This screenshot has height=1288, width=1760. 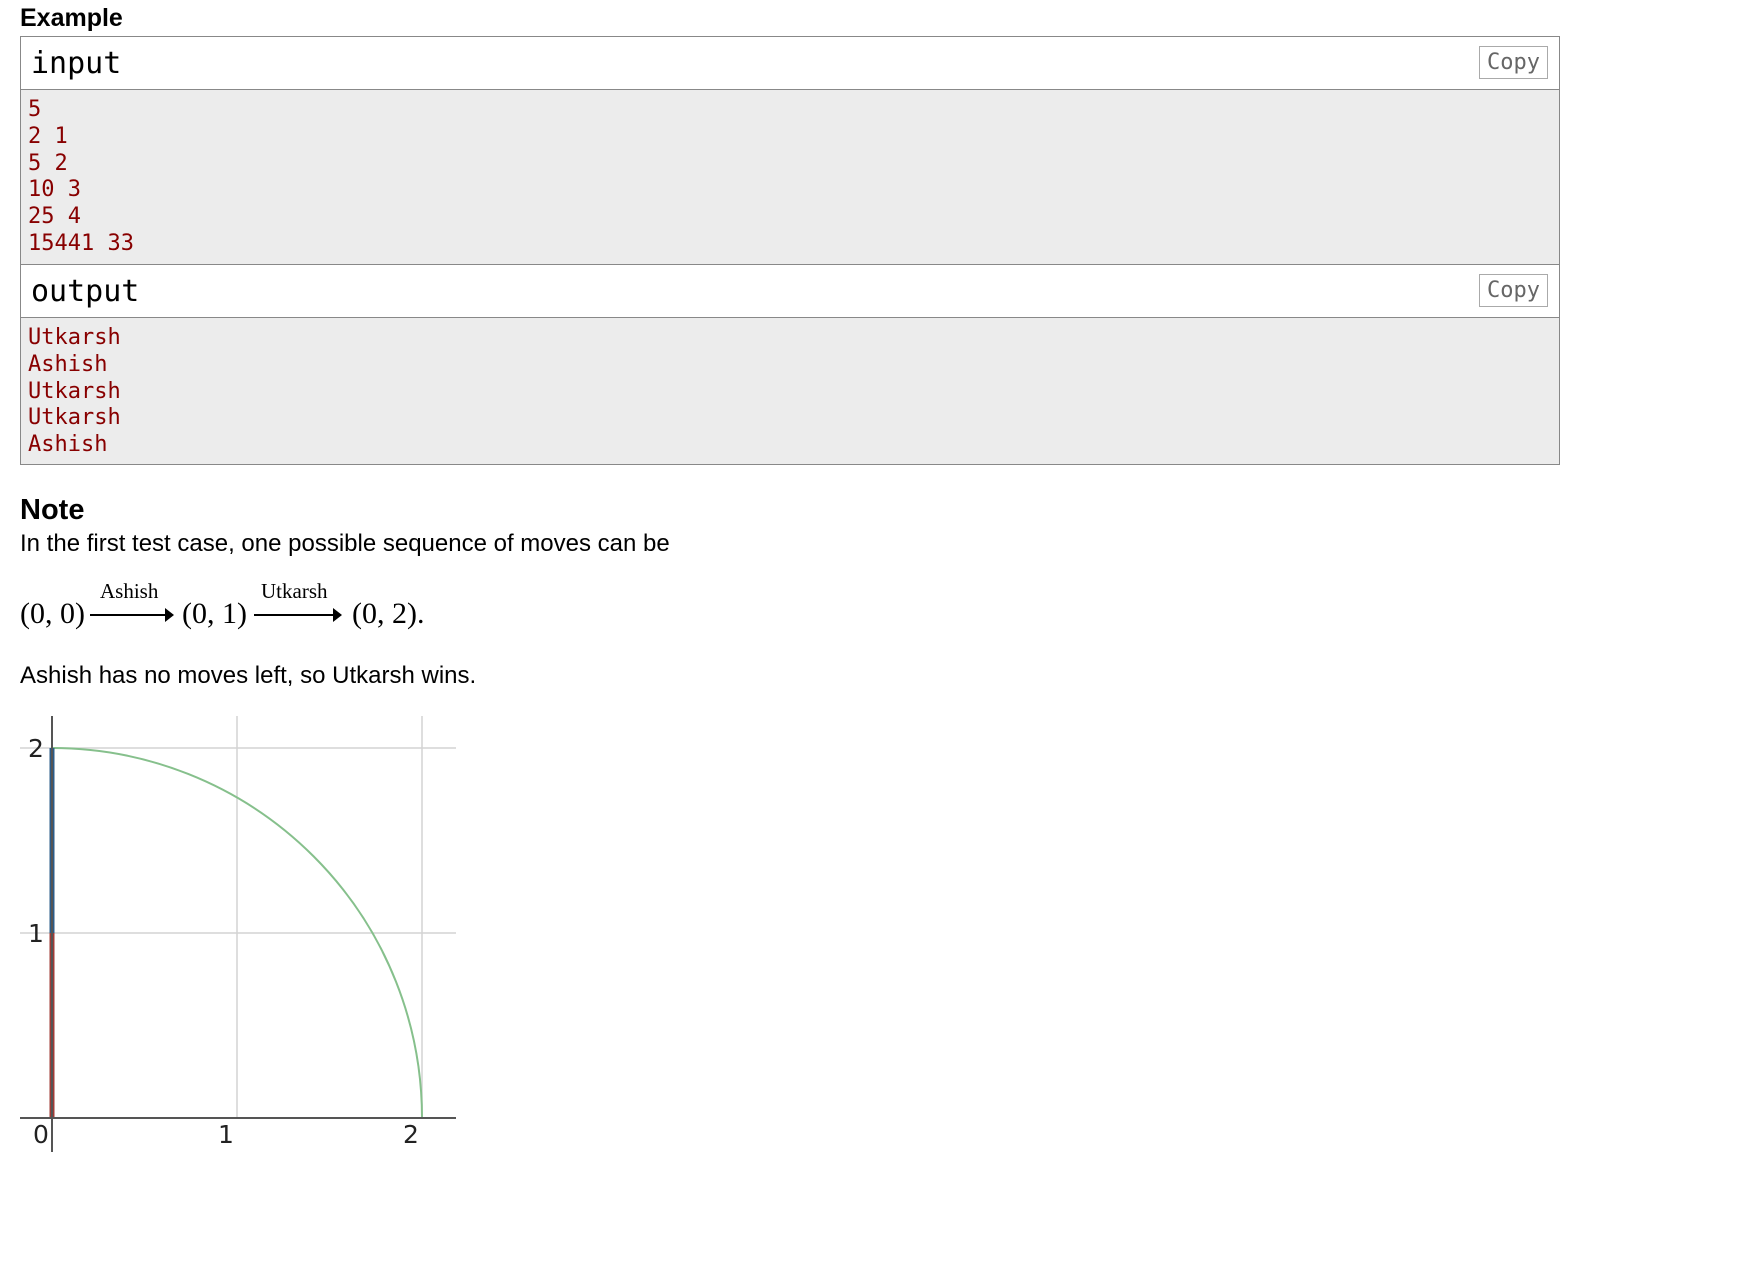 What do you see at coordinates (790, 391) in the screenshot?
I see `output-content: Utkarsh Ashish Utkarsh Utkarsh Ashish` at bounding box center [790, 391].